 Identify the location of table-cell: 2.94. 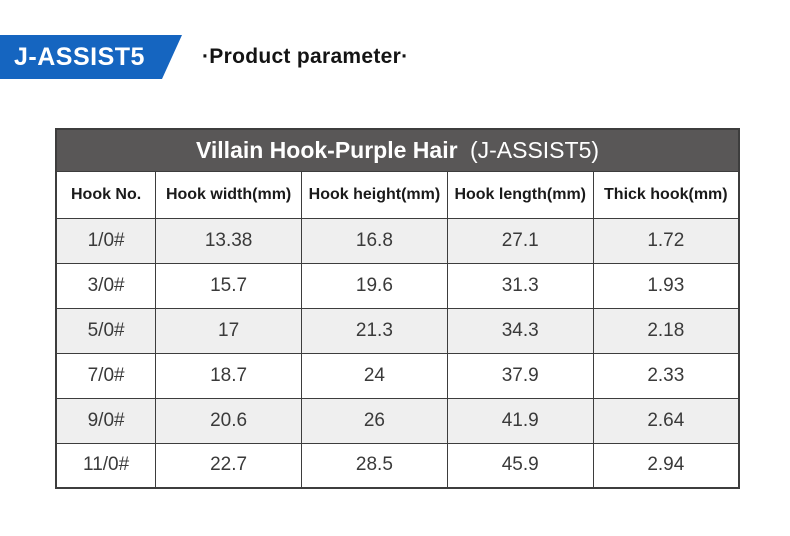
(666, 465).